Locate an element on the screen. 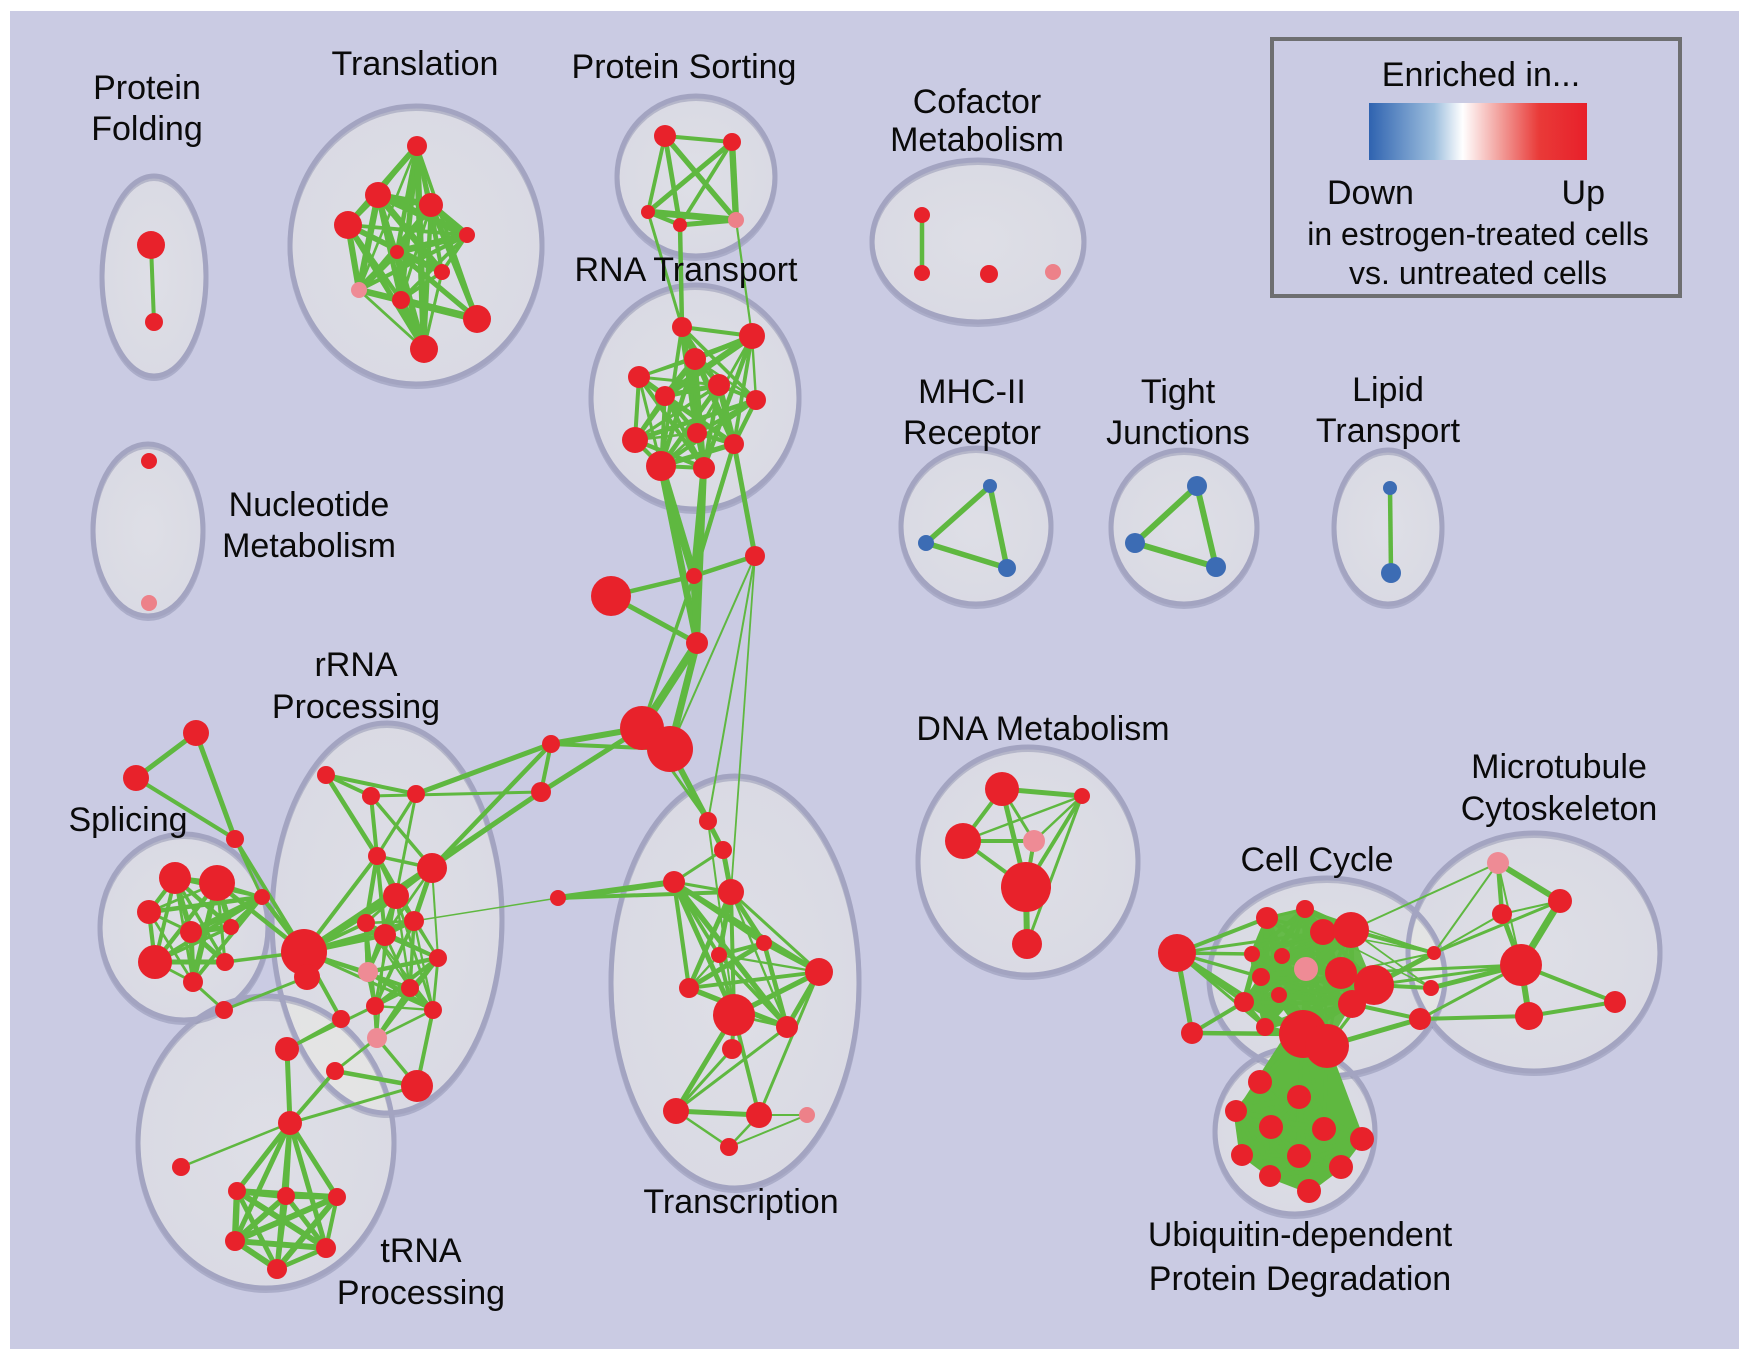 This screenshot has height=1360, width=1750. svg-text: DNA Metabolism is located at coordinates (1042, 729).